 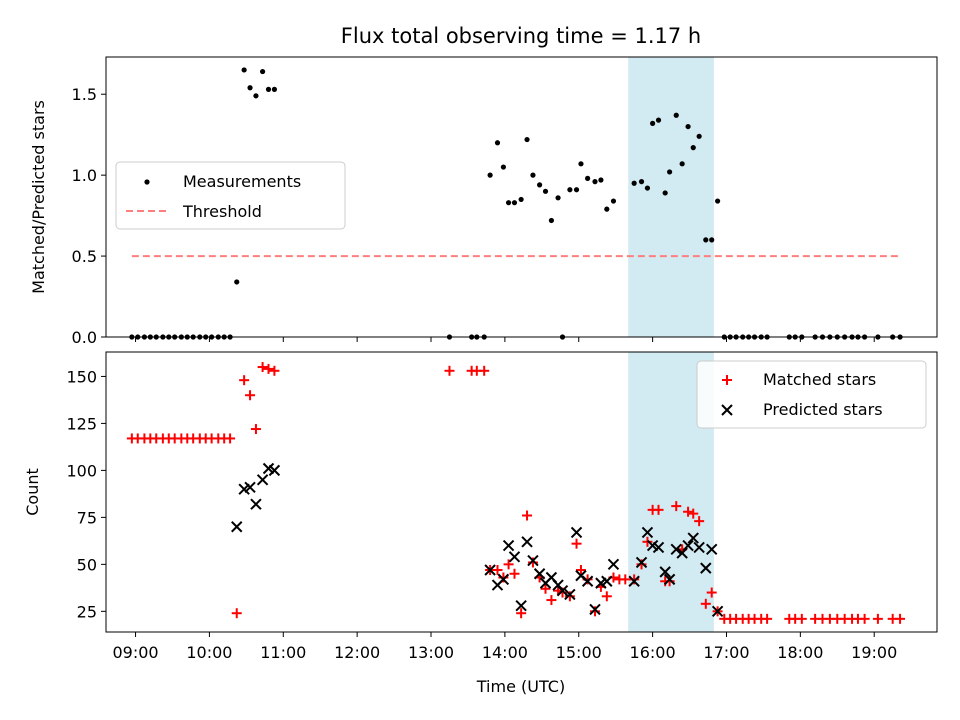 What do you see at coordinates (230, 195) in the screenshot?
I see `legend: Measurements Threshold` at bounding box center [230, 195].